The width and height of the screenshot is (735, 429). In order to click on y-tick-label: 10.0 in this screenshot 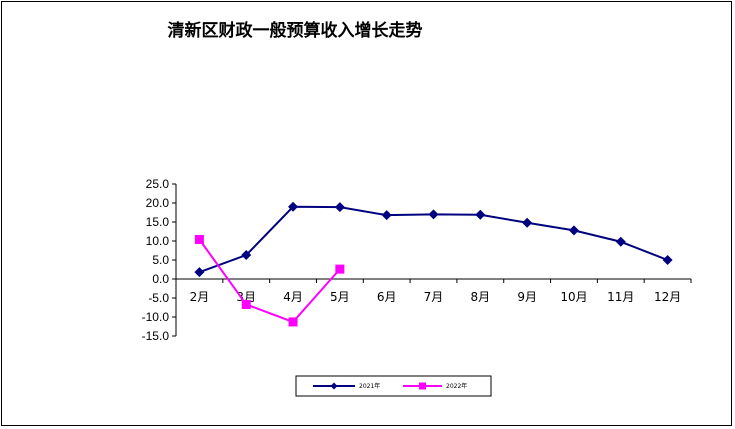, I will do `click(158, 241)`.